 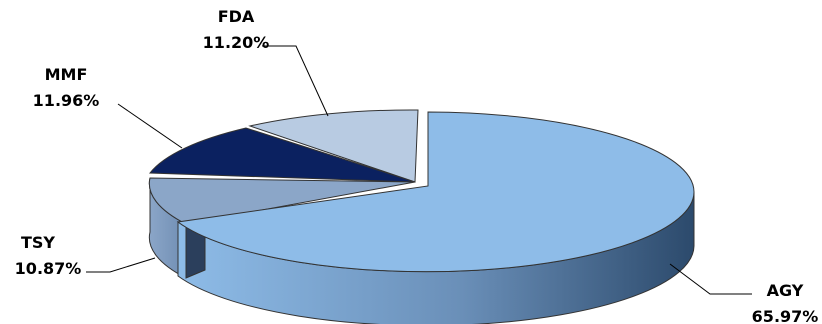 What do you see at coordinates (236, 42) in the screenshot?
I see `data-label-fda-value: 11.20%` at bounding box center [236, 42].